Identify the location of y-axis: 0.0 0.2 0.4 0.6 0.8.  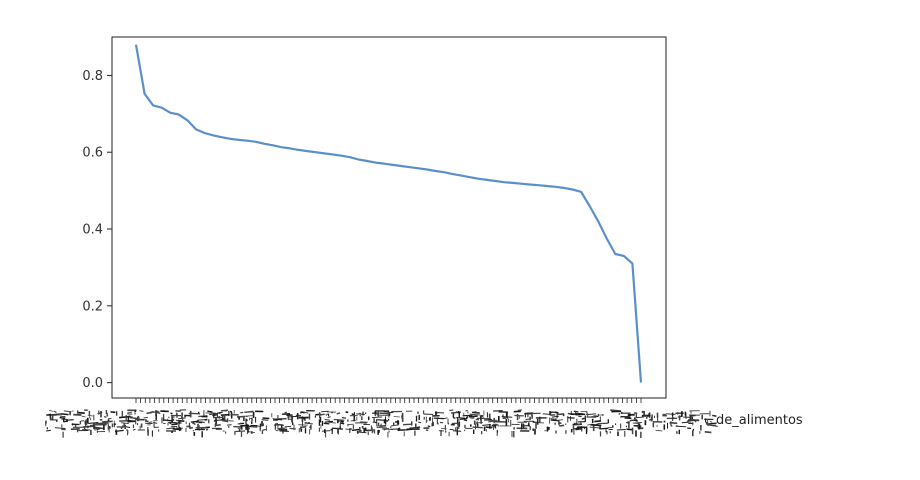
(97, 230).